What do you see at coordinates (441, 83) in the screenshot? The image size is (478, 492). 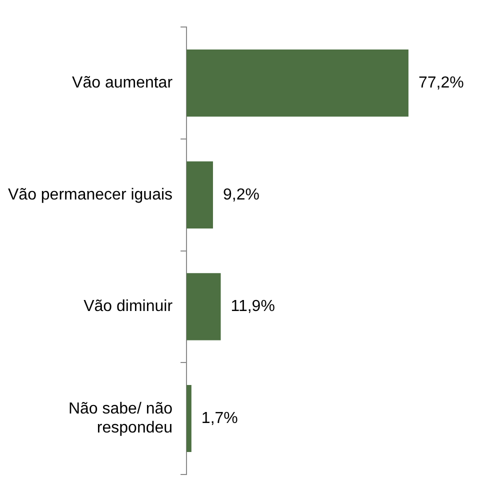 I see `data-label: 77,2%` at bounding box center [441, 83].